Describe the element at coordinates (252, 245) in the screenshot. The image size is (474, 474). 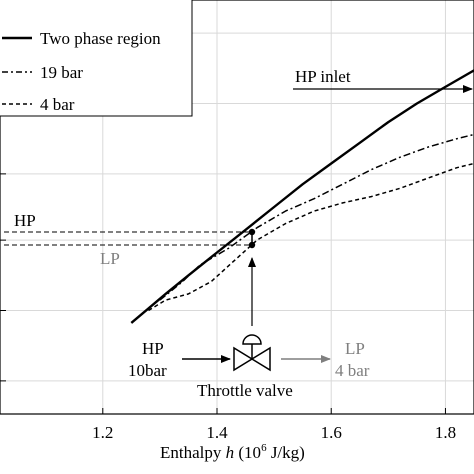
I see `lp-state-point` at that location.